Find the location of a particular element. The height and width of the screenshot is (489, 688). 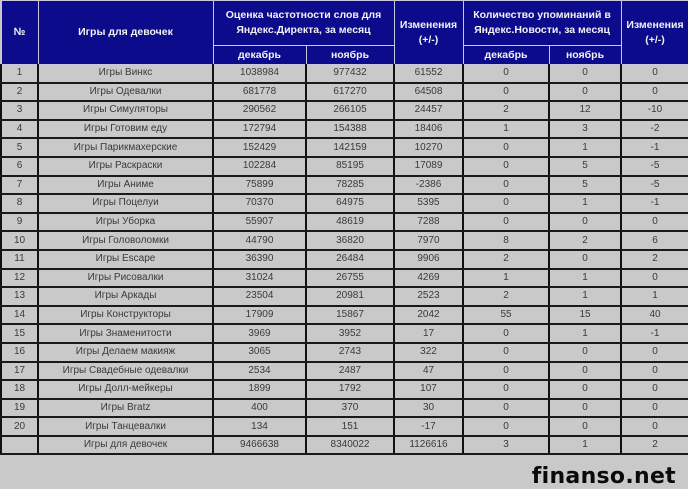

table-row: 9 Игры Уборка 55907 48619 7288 0 0 0 is located at coordinates (344, 222).